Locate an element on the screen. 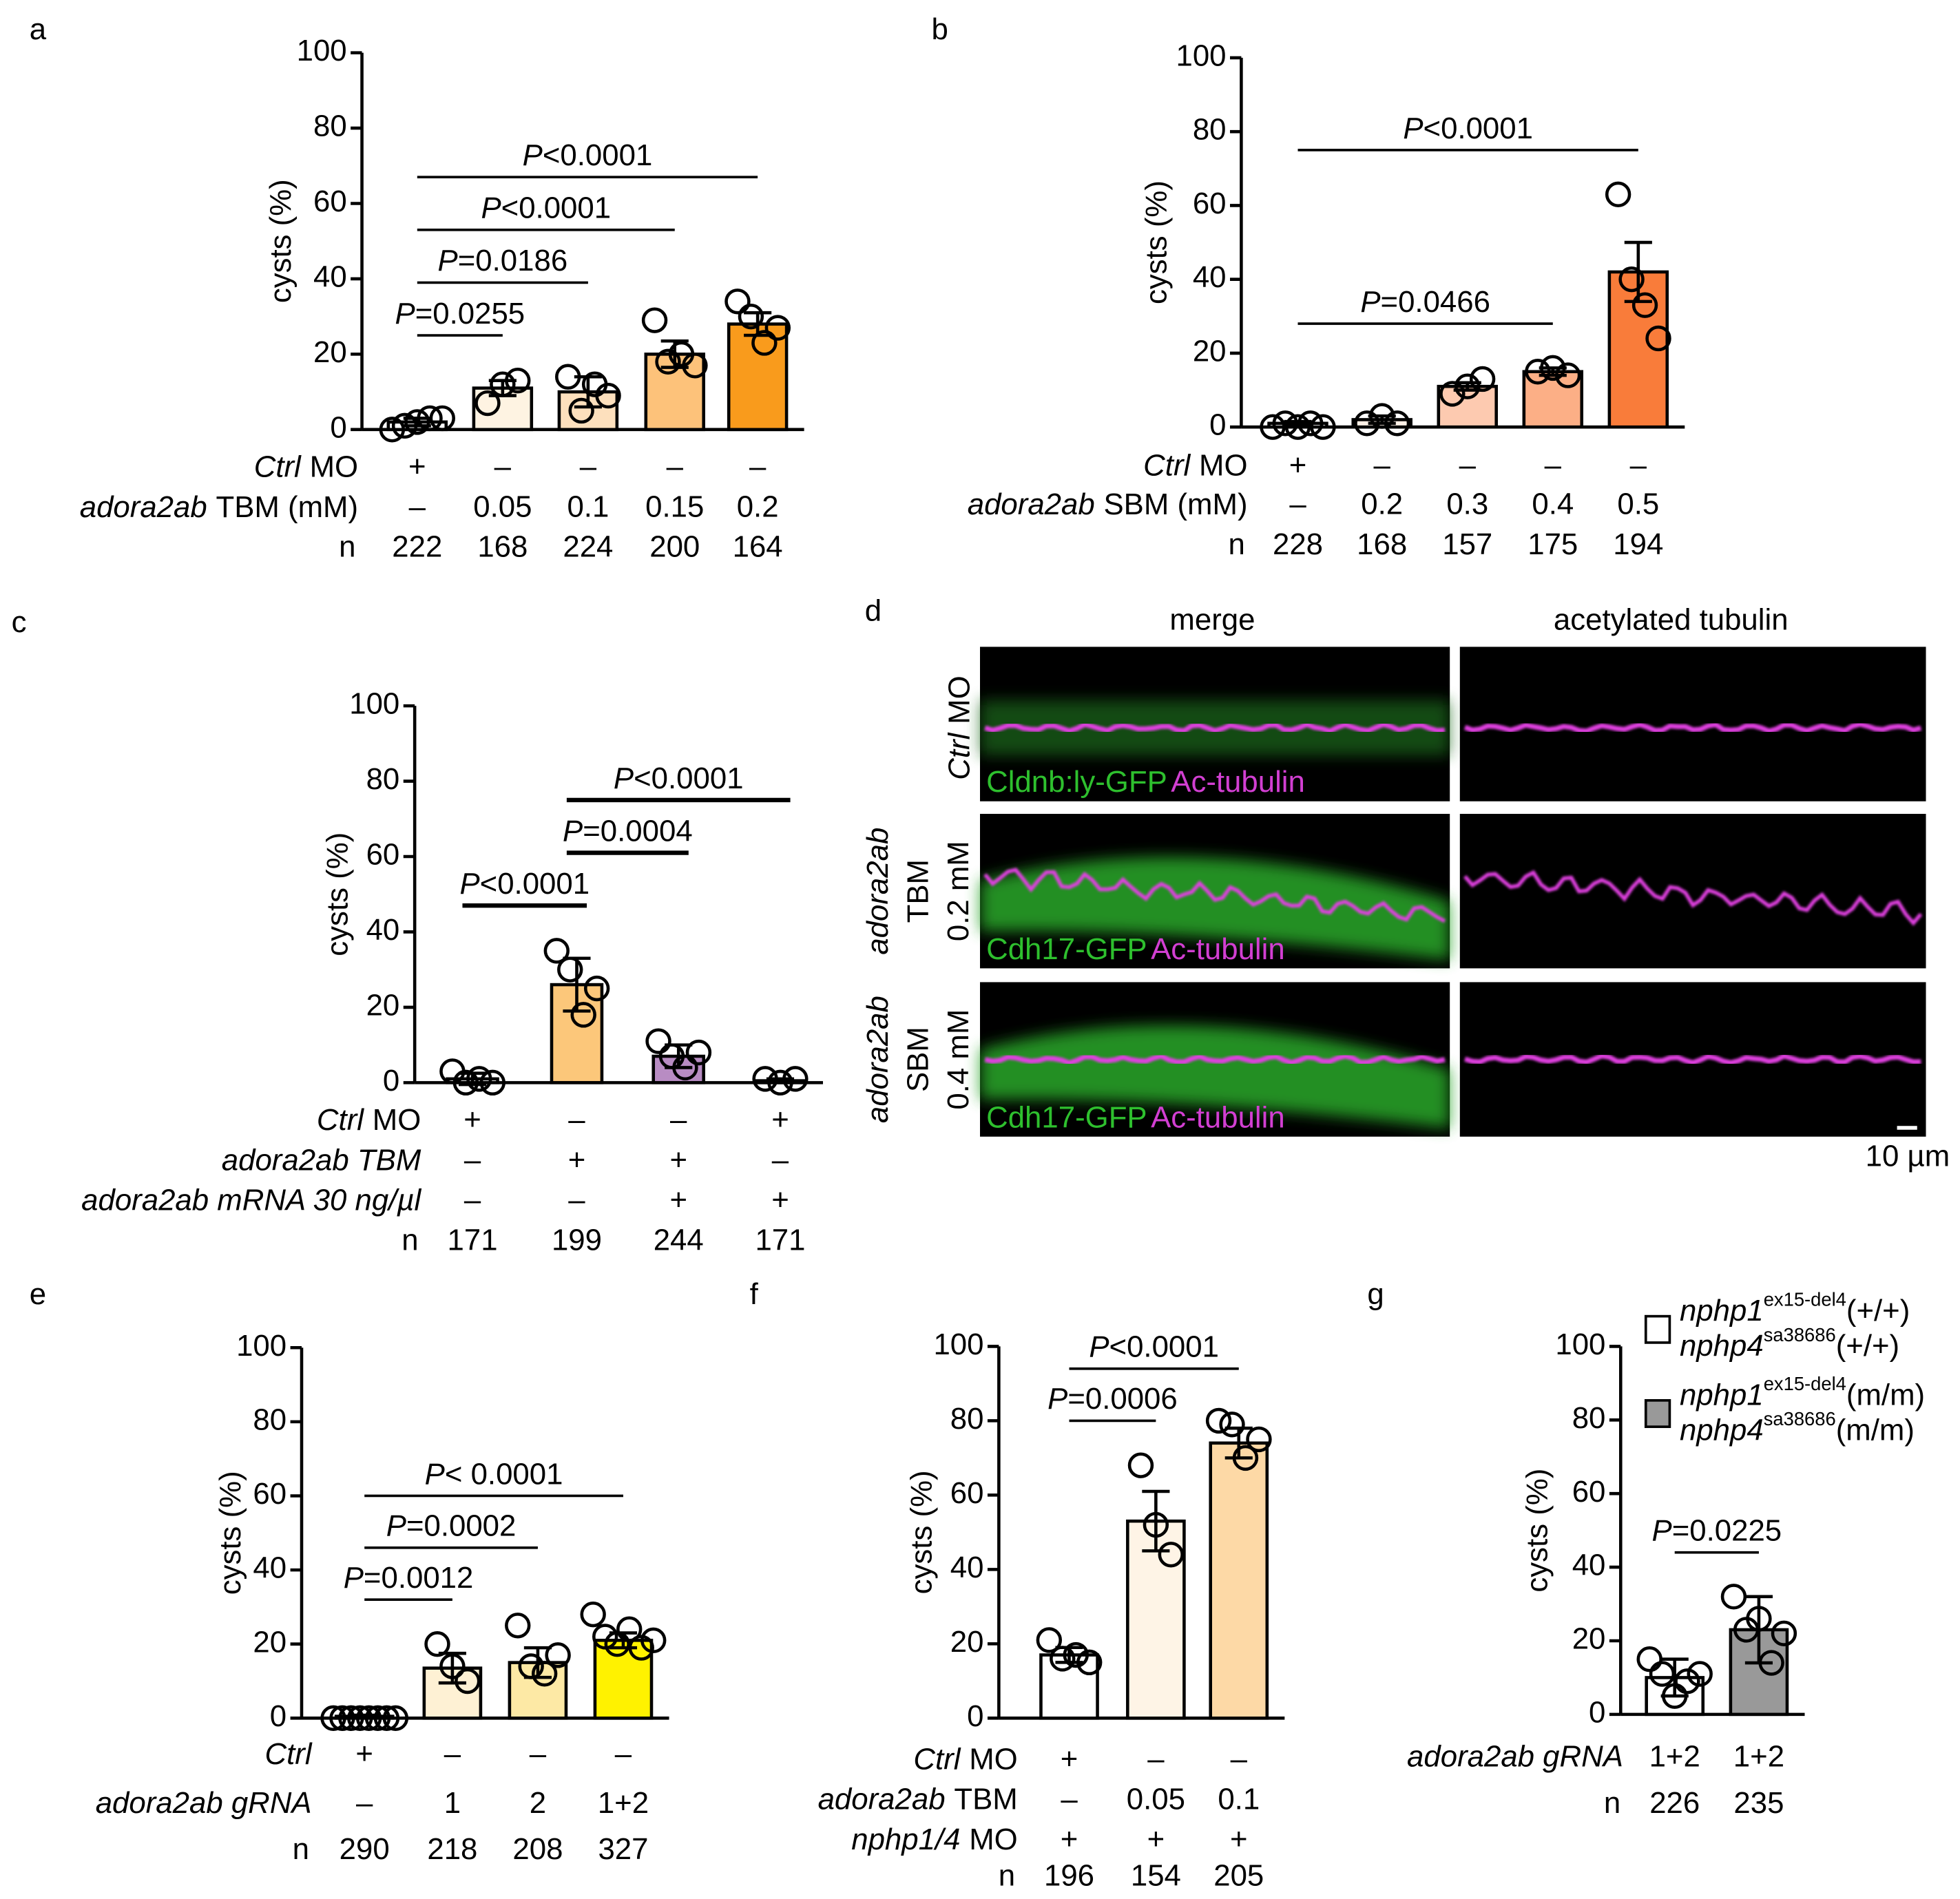 The width and height of the screenshot is (1960, 1899). row-label: TBM is located at coordinates (918, 891).